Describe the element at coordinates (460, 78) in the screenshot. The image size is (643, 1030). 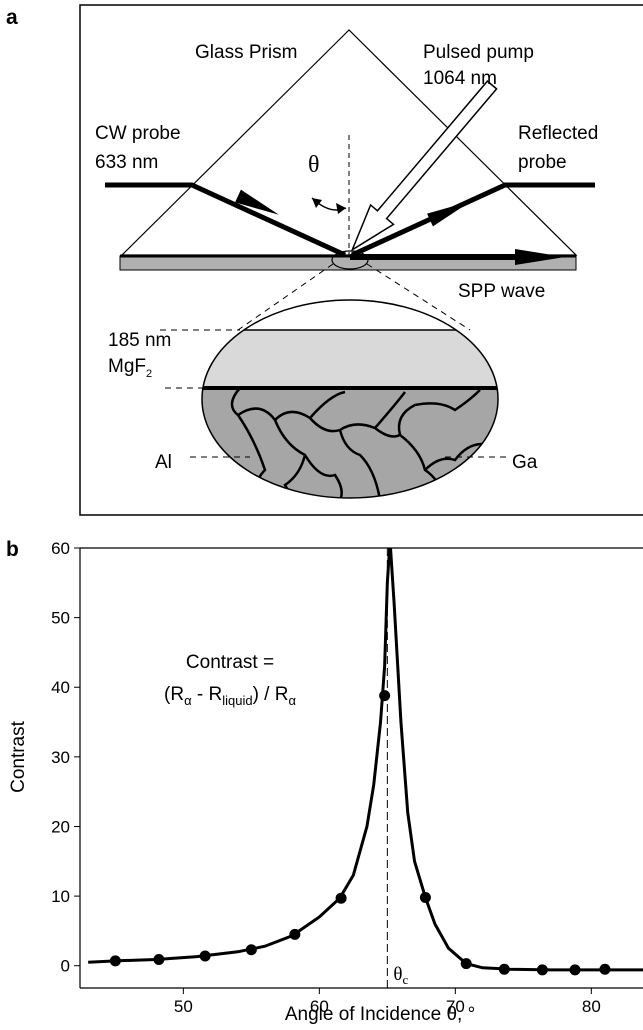
I see `label: 1064 nm` at that location.